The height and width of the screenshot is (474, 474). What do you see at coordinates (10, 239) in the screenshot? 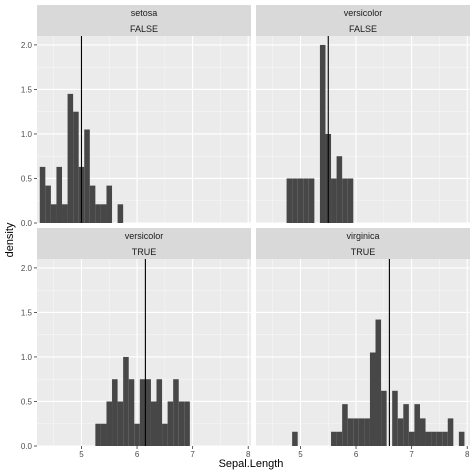
I see `y-axis-title: density` at bounding box center [10, 239].